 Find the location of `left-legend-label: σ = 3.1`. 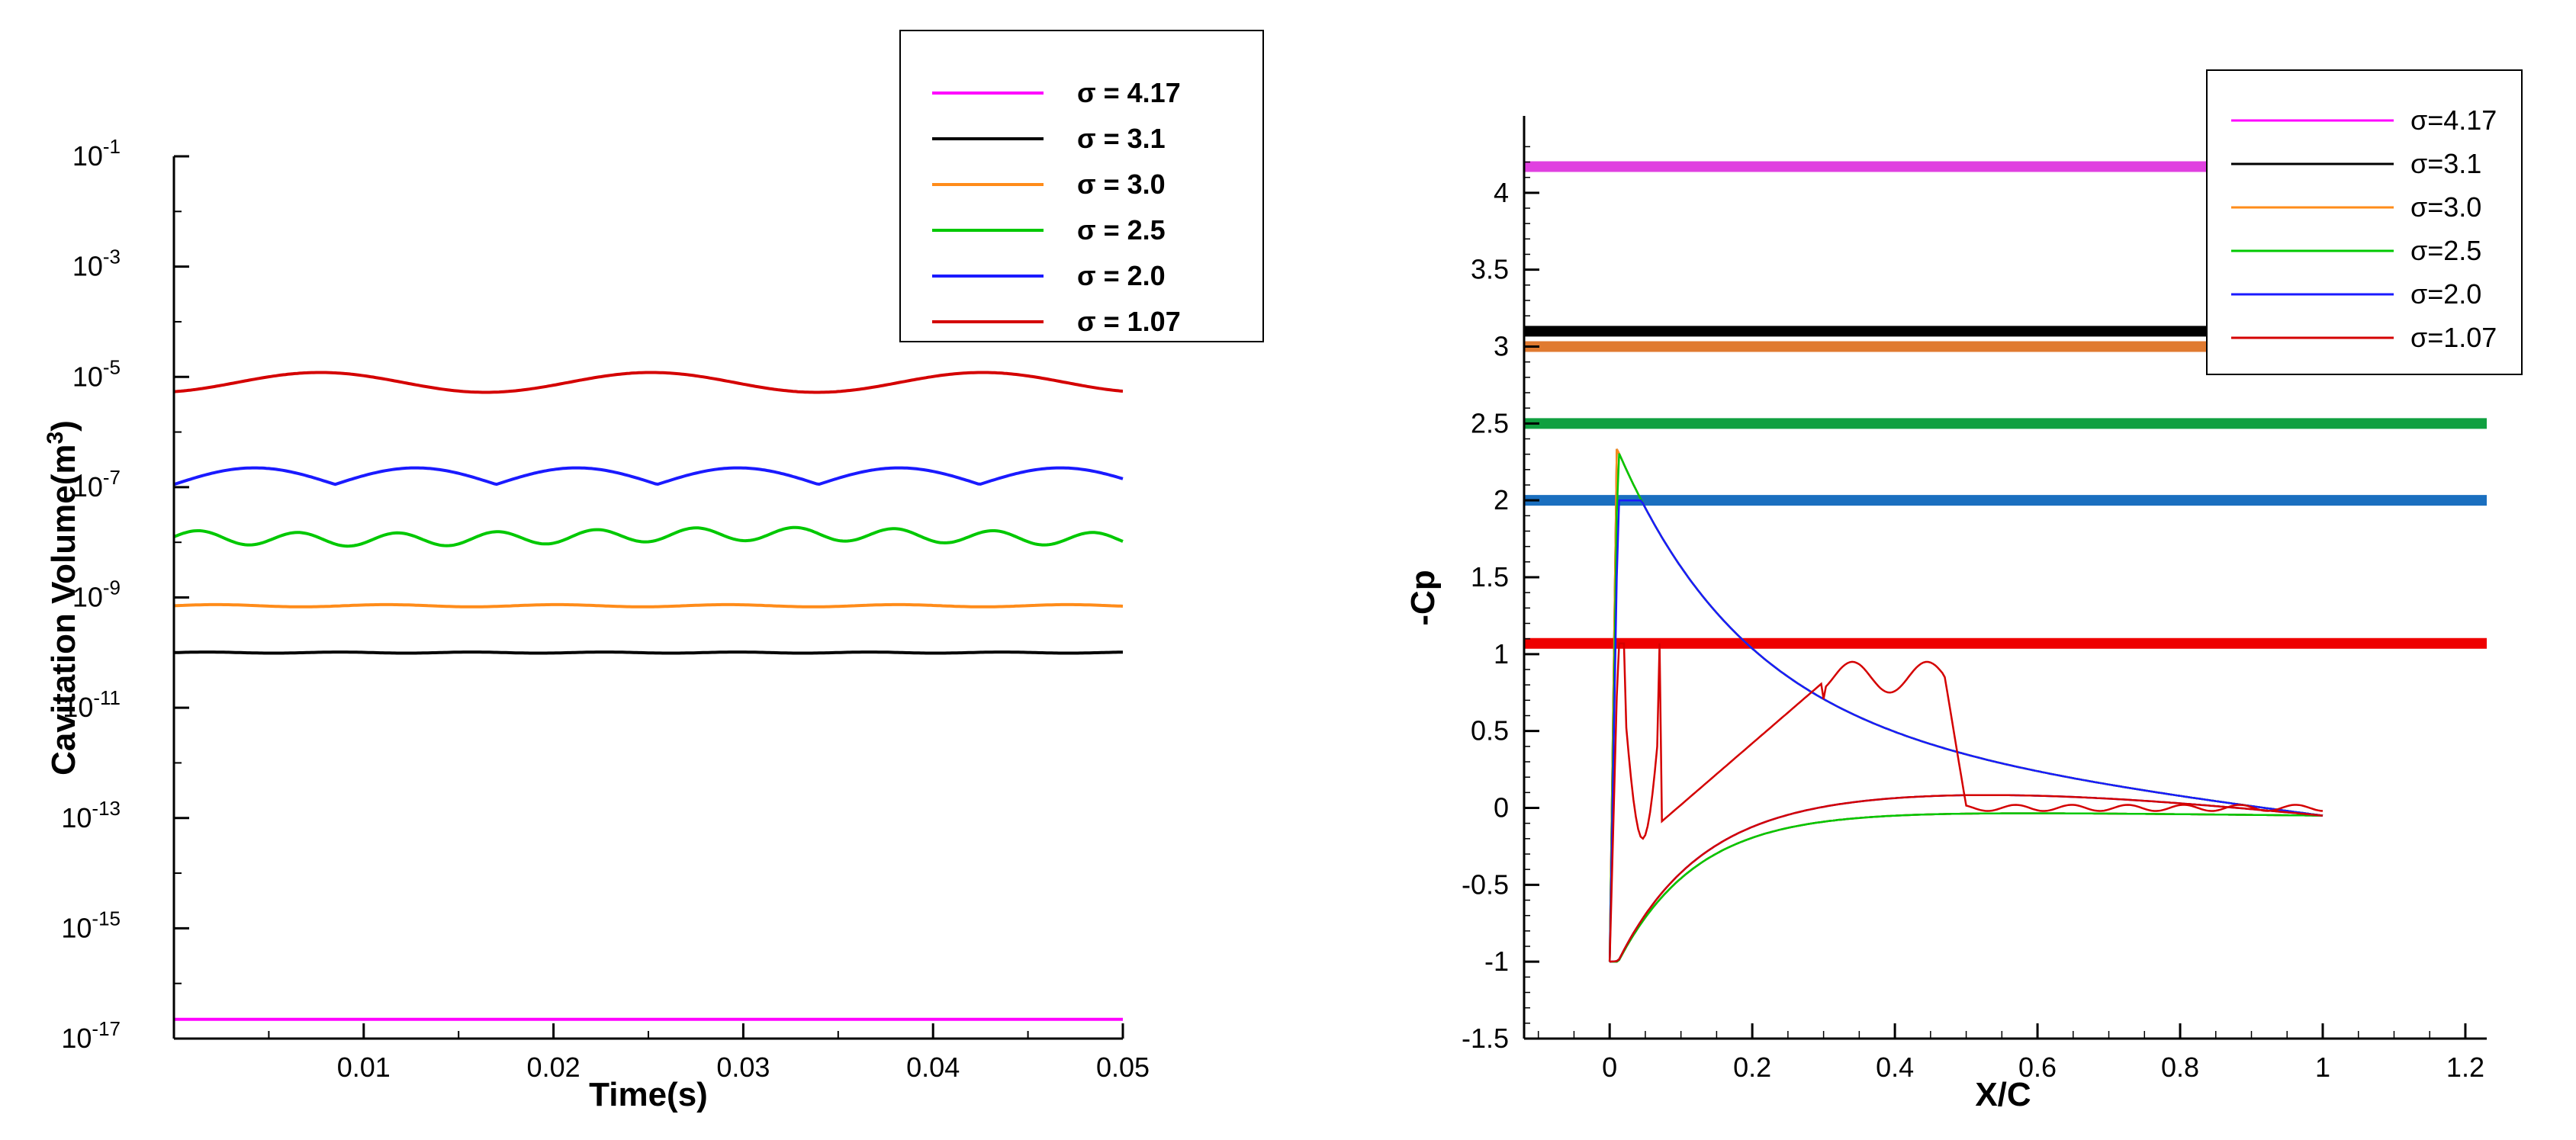

left-legend-label: σ = 3.1 is located at coordinates (1121, 138).